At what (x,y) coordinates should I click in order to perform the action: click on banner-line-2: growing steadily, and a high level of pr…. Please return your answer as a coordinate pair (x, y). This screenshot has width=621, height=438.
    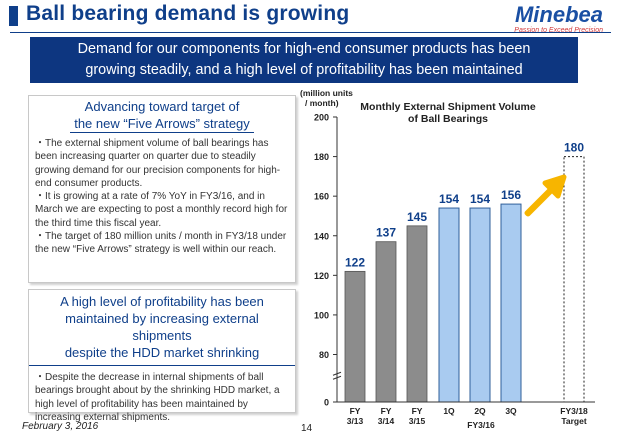
    Looking at the image, I should click on (304, 70).